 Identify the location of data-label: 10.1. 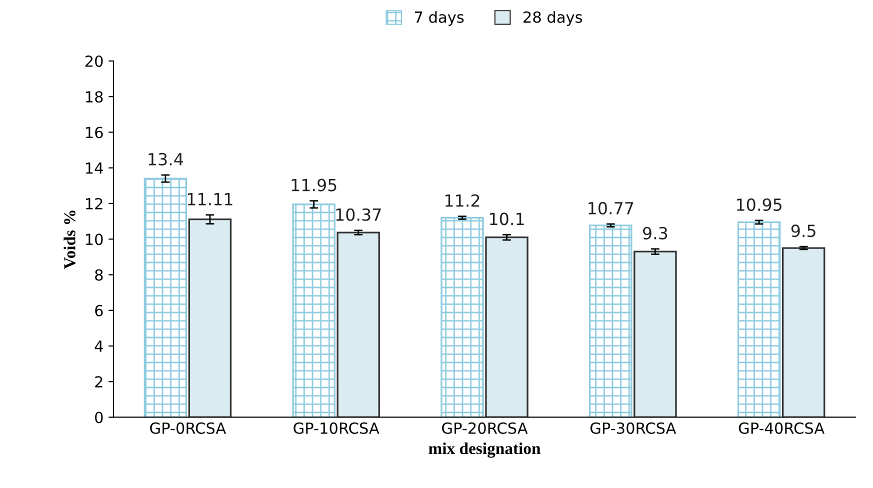
(507, 219).